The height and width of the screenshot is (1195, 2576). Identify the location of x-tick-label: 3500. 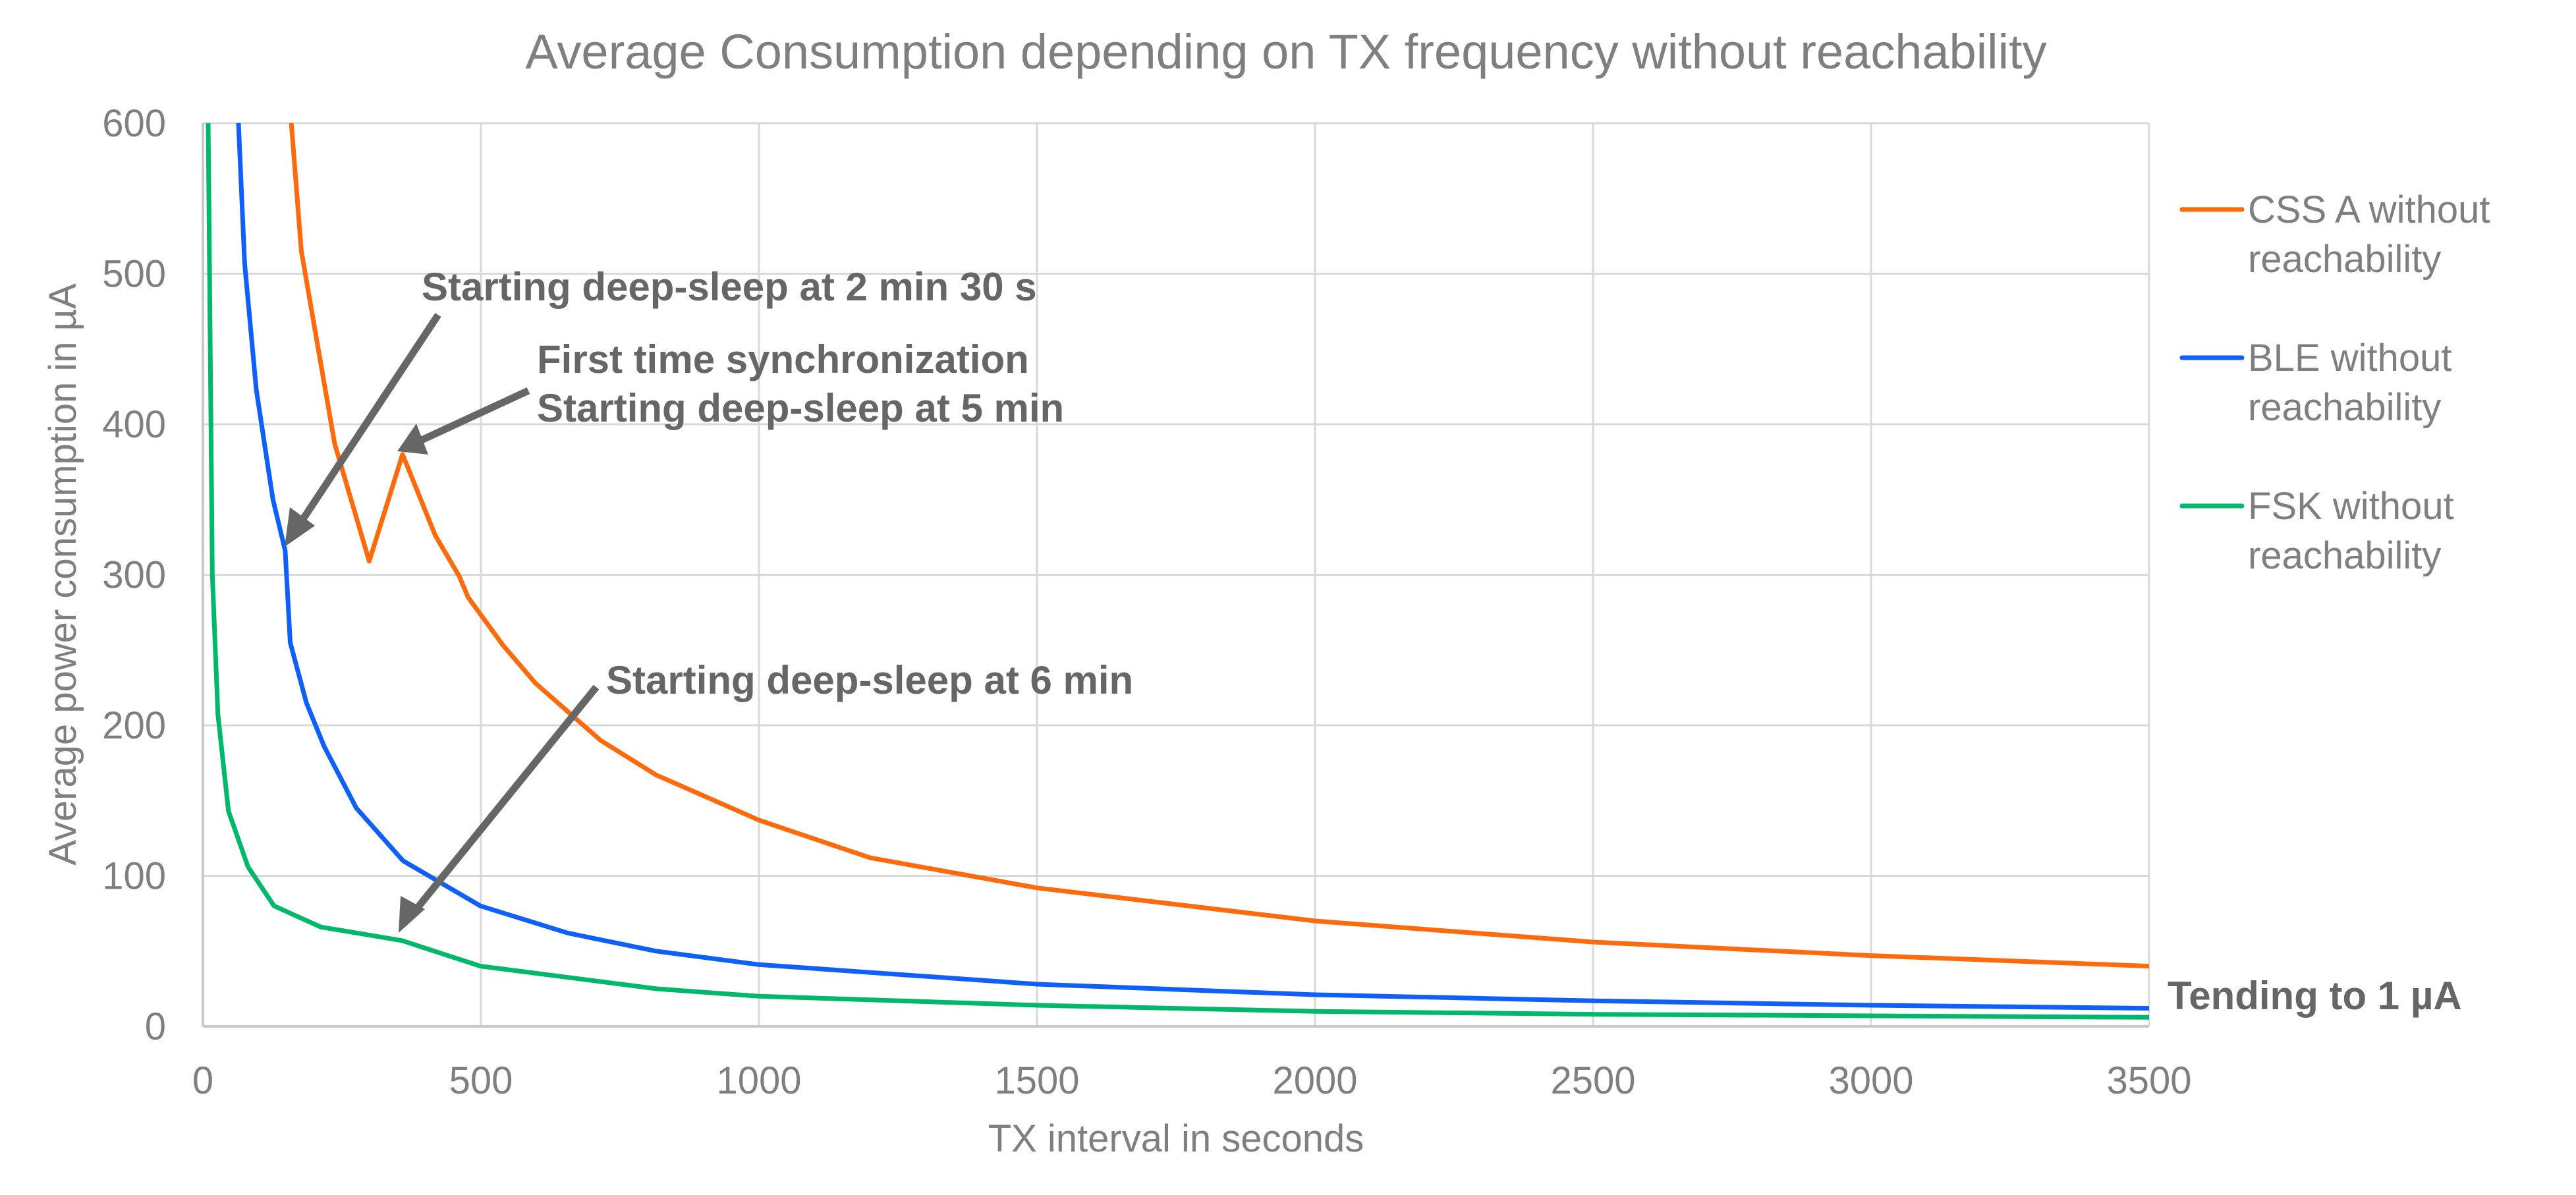
(2148, 1080).